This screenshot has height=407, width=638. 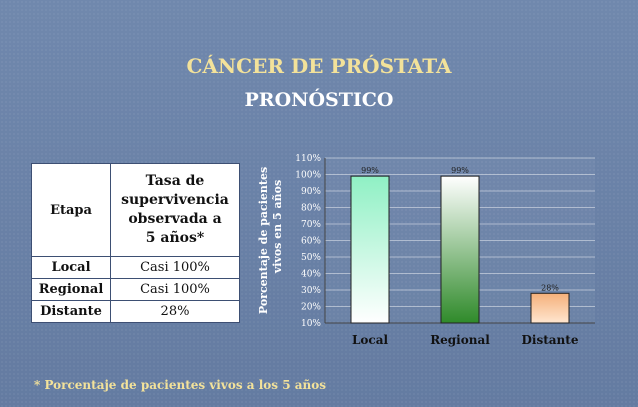 I want to click on y-tick-label: 110%, so click(x=308, y=159).